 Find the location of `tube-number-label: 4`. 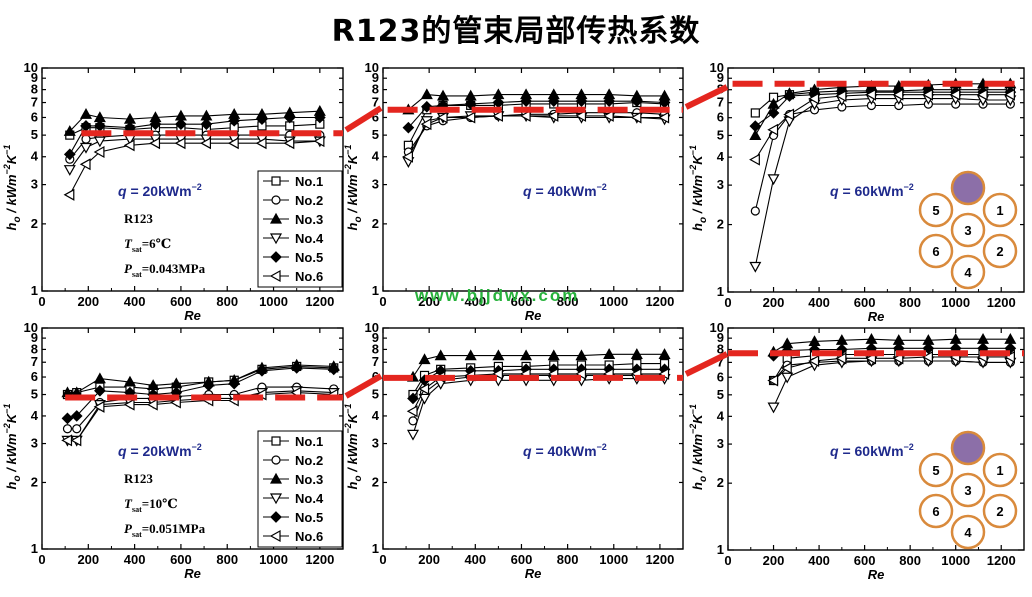

tube-number-label: 4 is located at coordinates (968, 532).